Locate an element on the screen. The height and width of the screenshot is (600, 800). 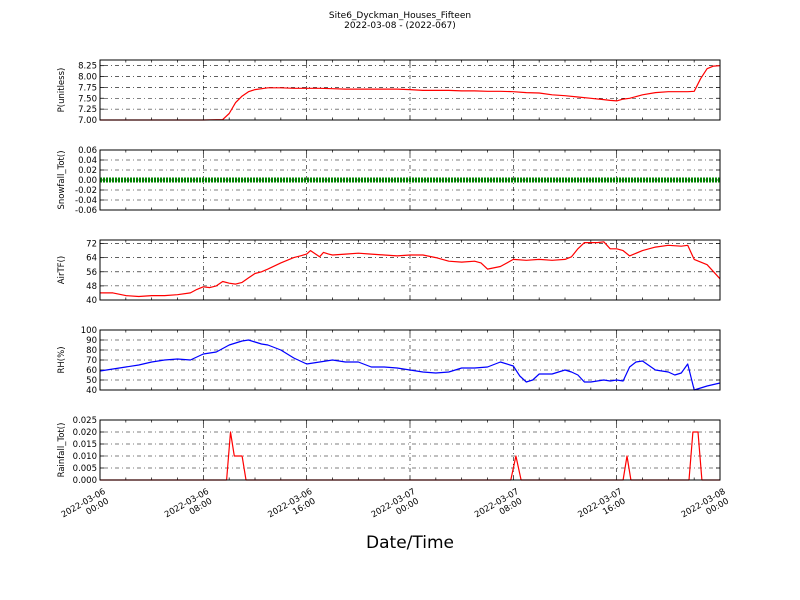
air-temp-ytick-label: 40 is located at coordinates (91, 301).